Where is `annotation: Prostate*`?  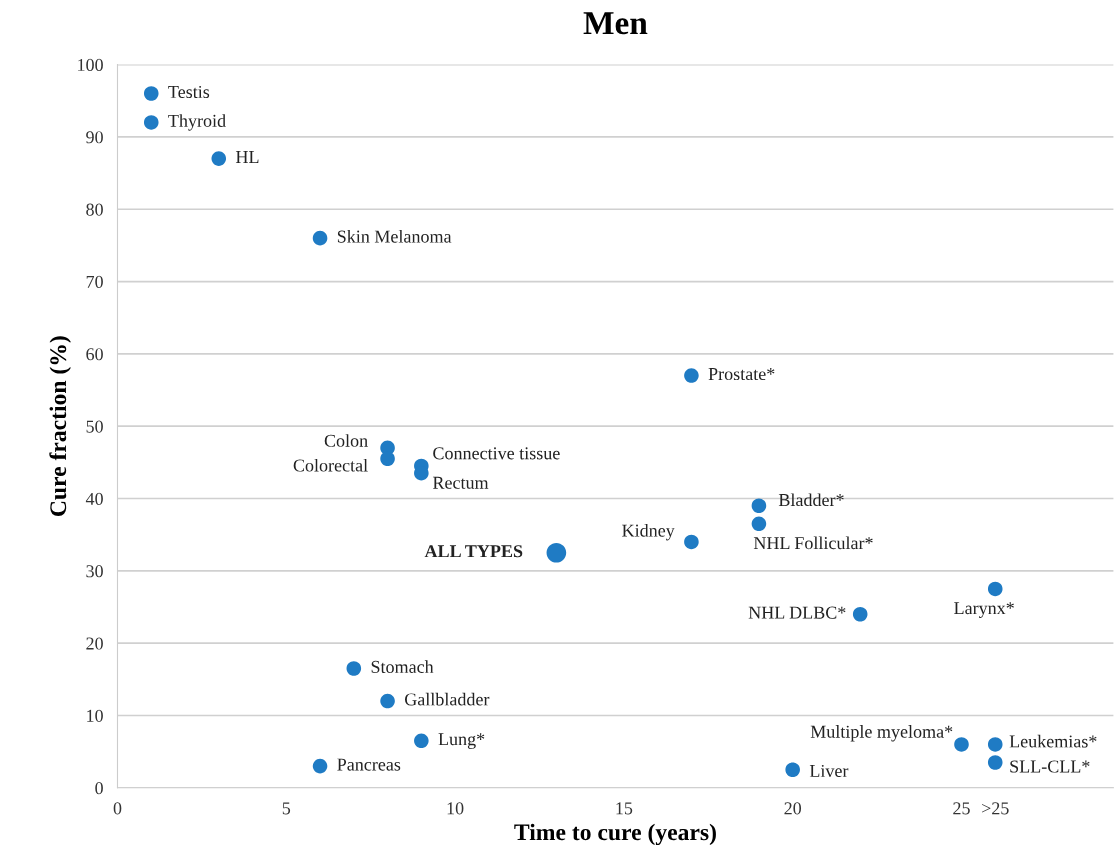
annotation: Prostate* is located at coordinates (741, 374).